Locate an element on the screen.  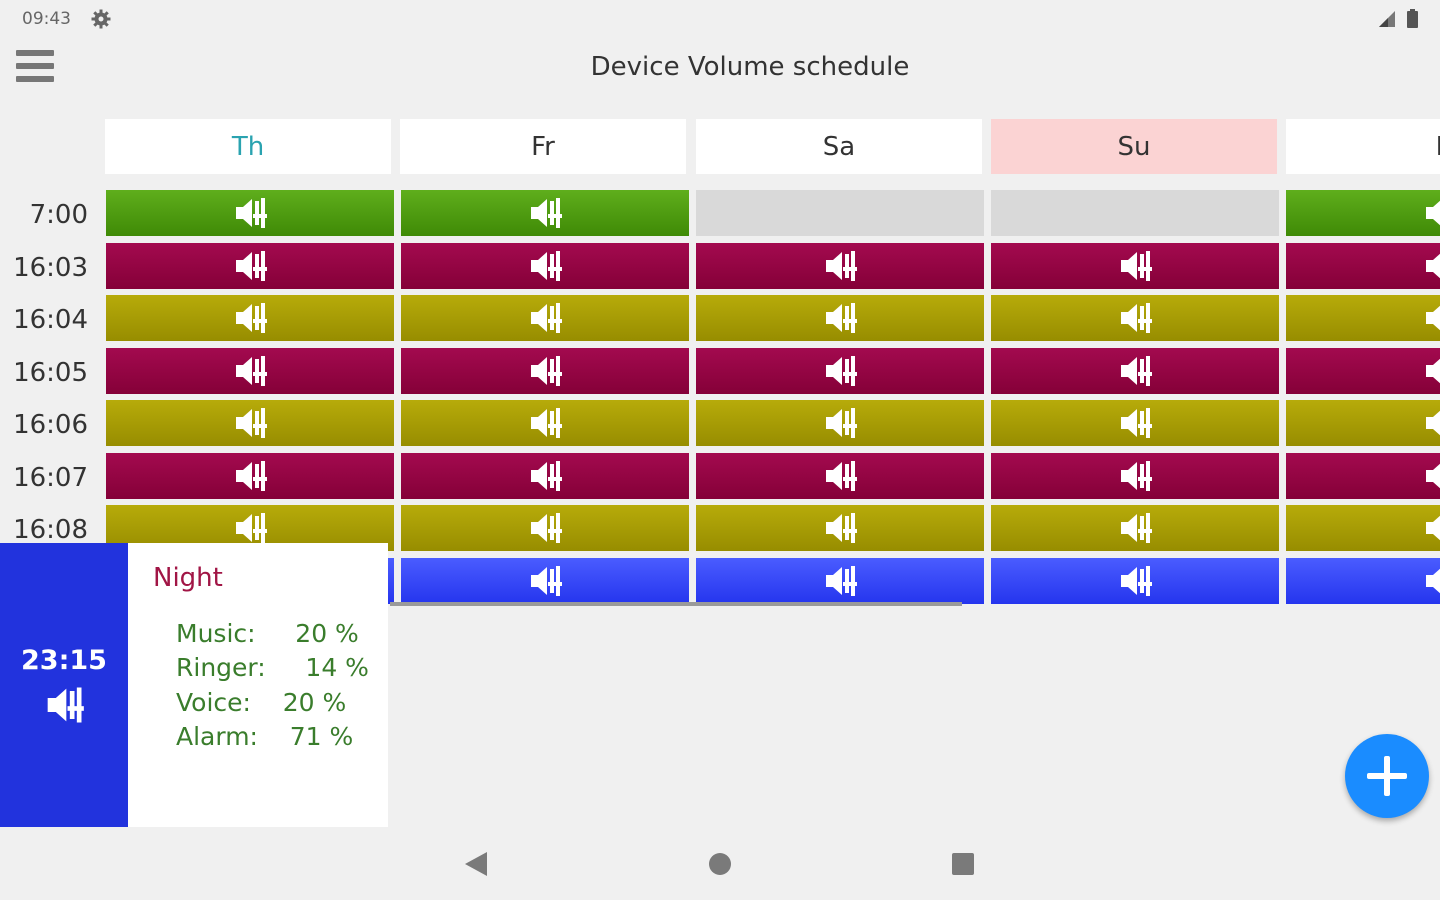
day-header-saturday: Sa is located at coordinates (839, 146).